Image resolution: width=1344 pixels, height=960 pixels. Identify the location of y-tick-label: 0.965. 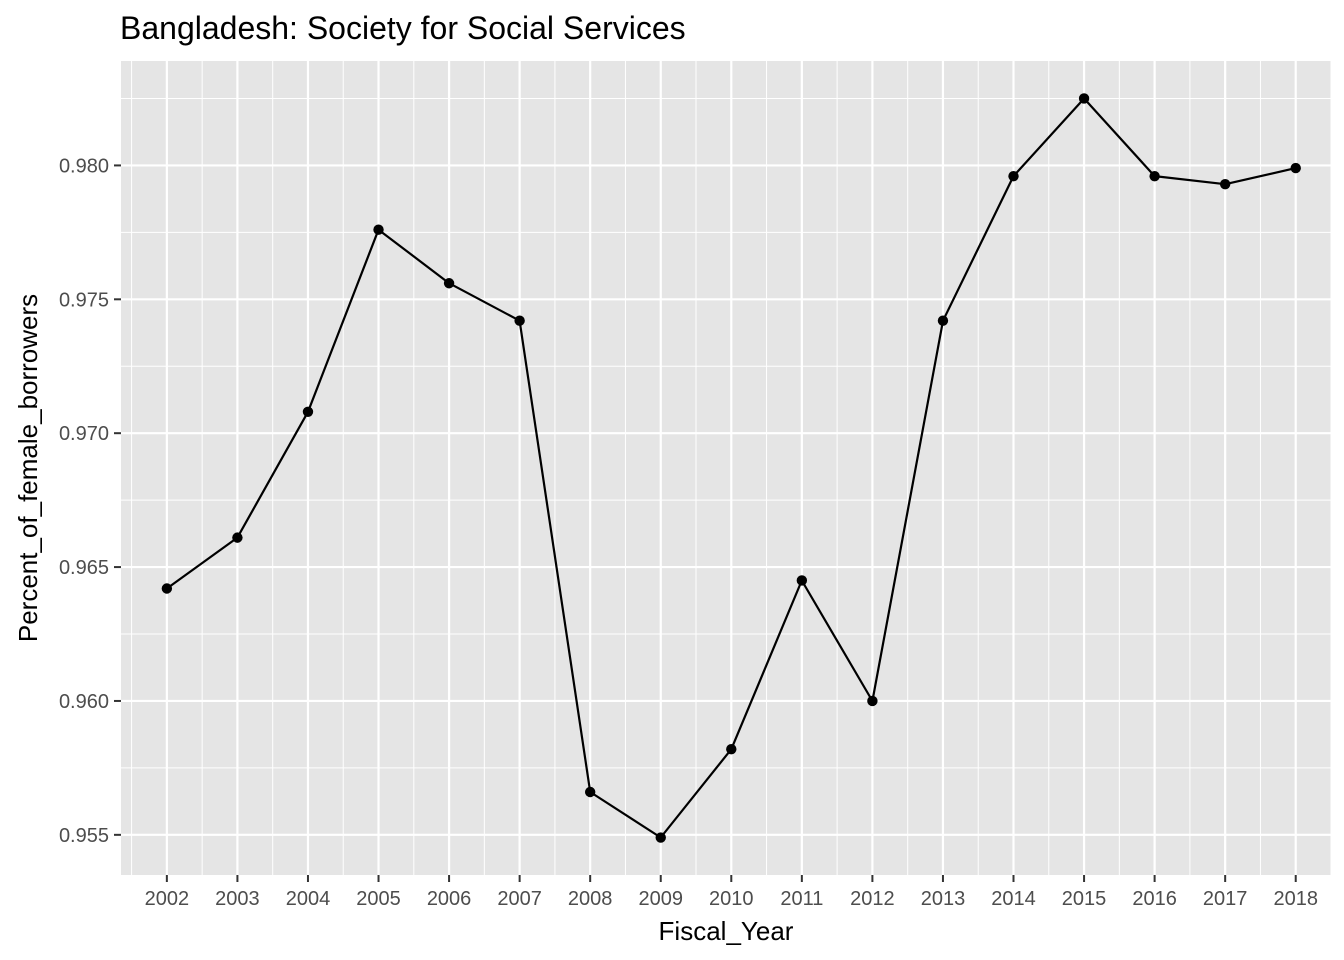
(84, 568).